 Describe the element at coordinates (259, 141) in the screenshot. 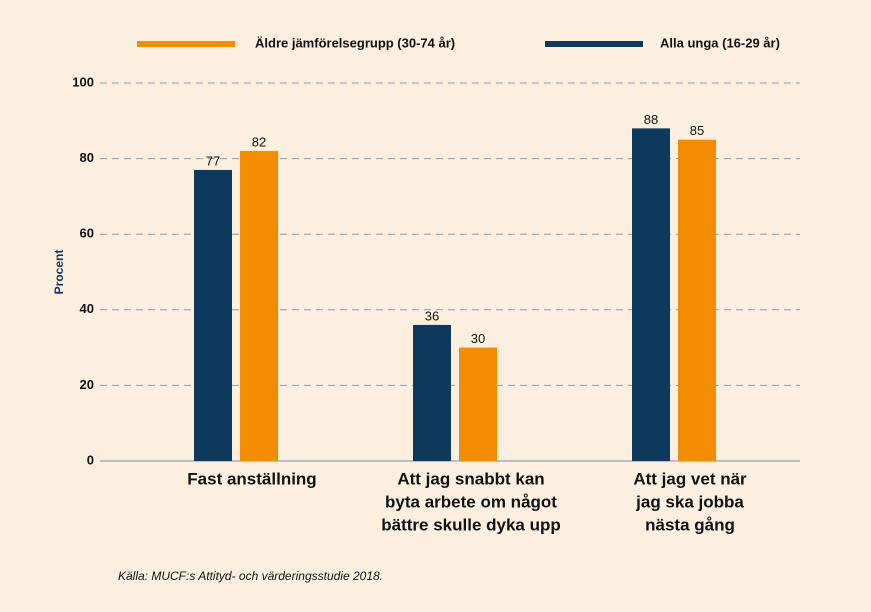

I see `value-label: 82` at that location.